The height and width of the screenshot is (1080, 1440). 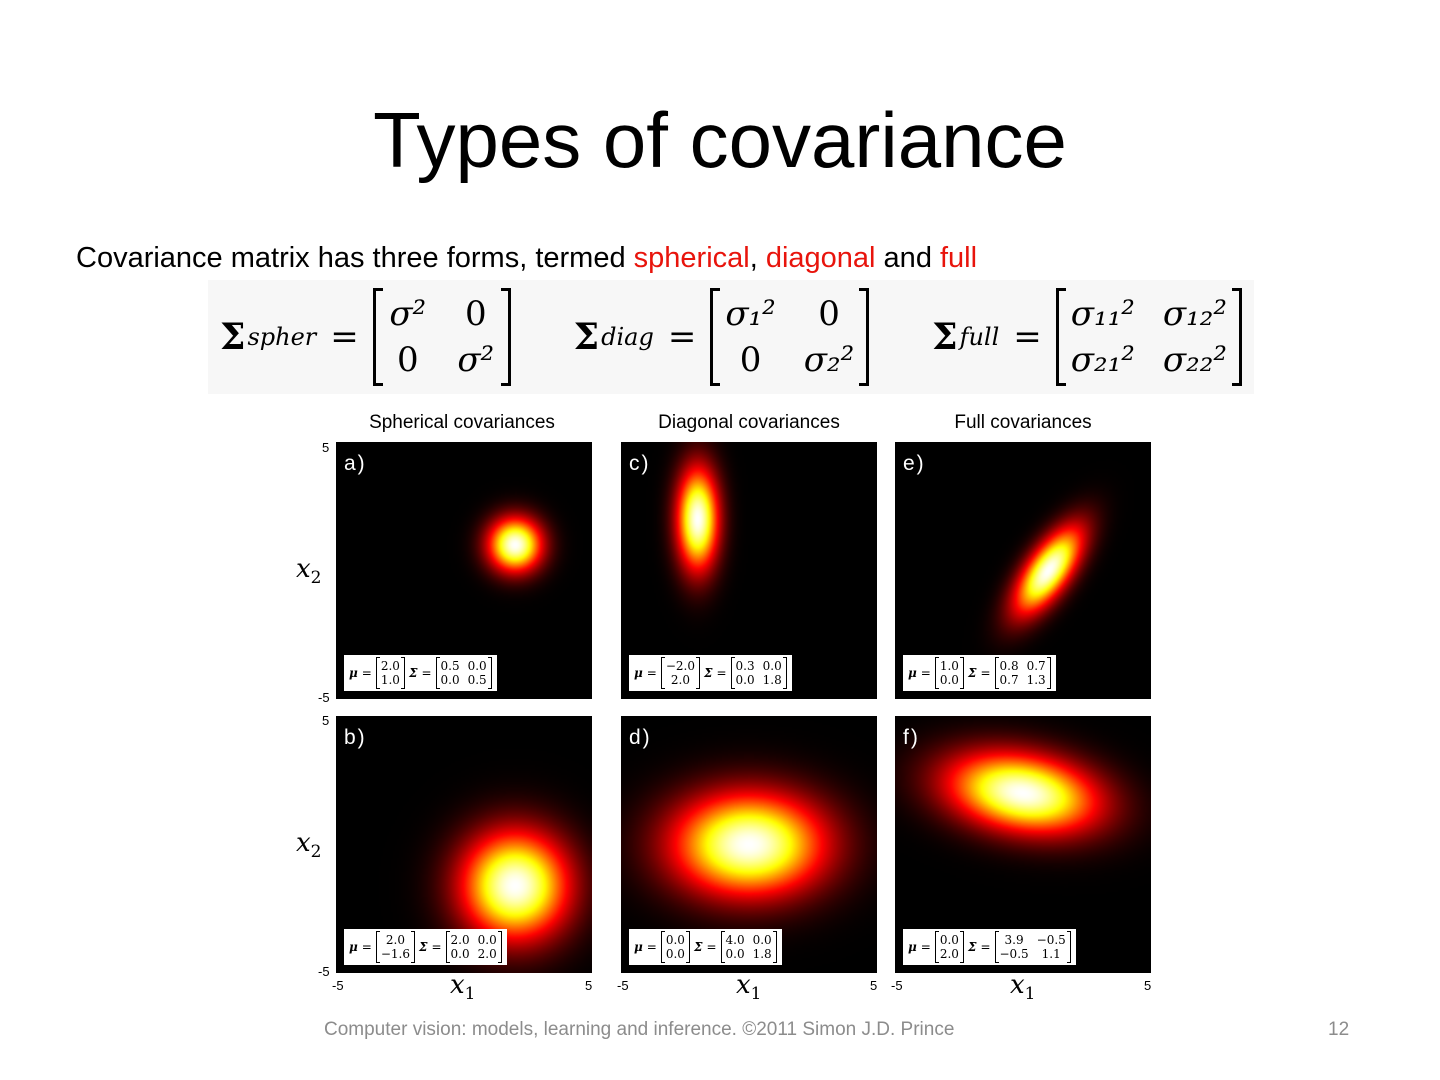 What do you see at coordinates (680, 666) in the screenshot?
I see `mean-value: −2.0` at bounding box center [680, 666].